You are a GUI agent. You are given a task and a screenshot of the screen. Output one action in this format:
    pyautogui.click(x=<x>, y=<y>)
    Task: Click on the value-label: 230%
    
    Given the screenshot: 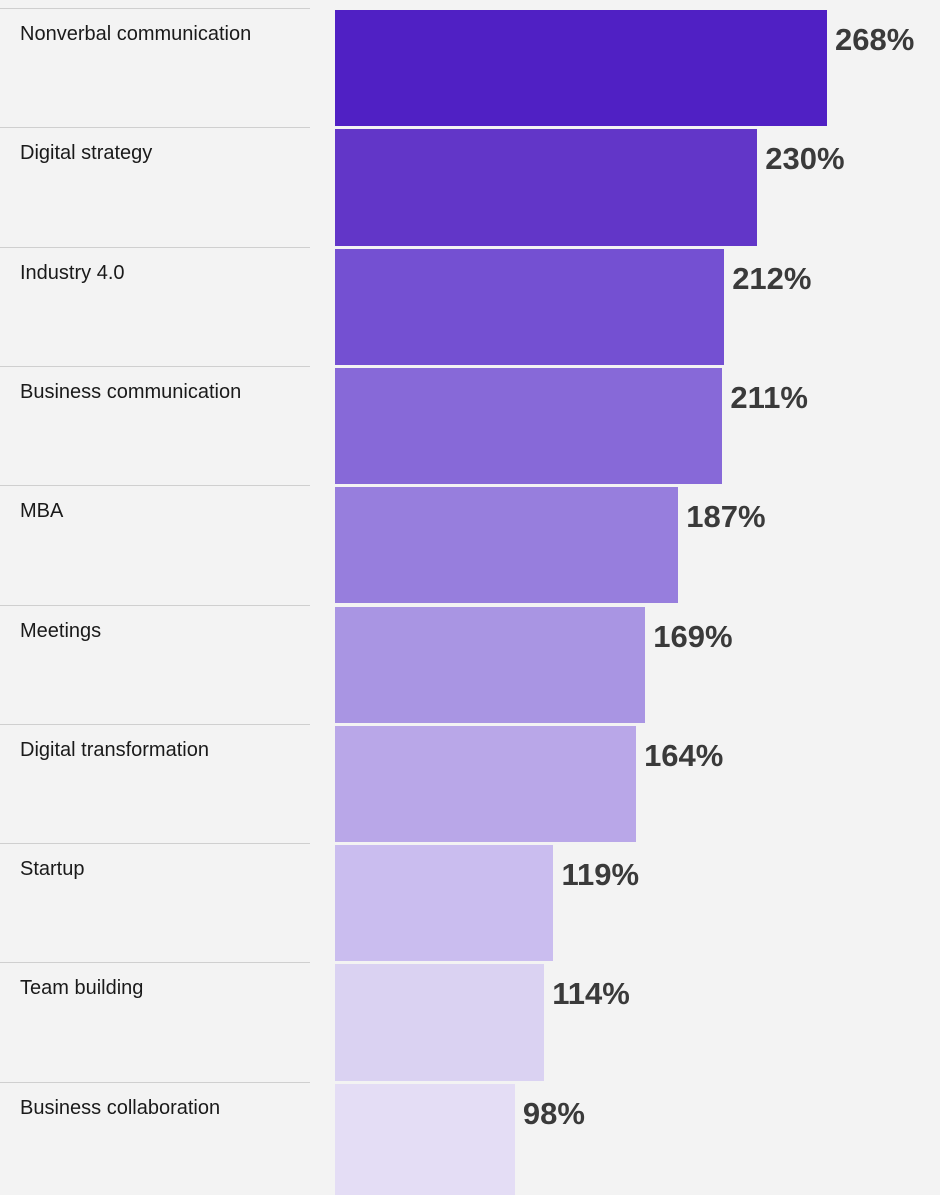 What is the action you would take?
    pyautogui.click(x=805, y=159)
    